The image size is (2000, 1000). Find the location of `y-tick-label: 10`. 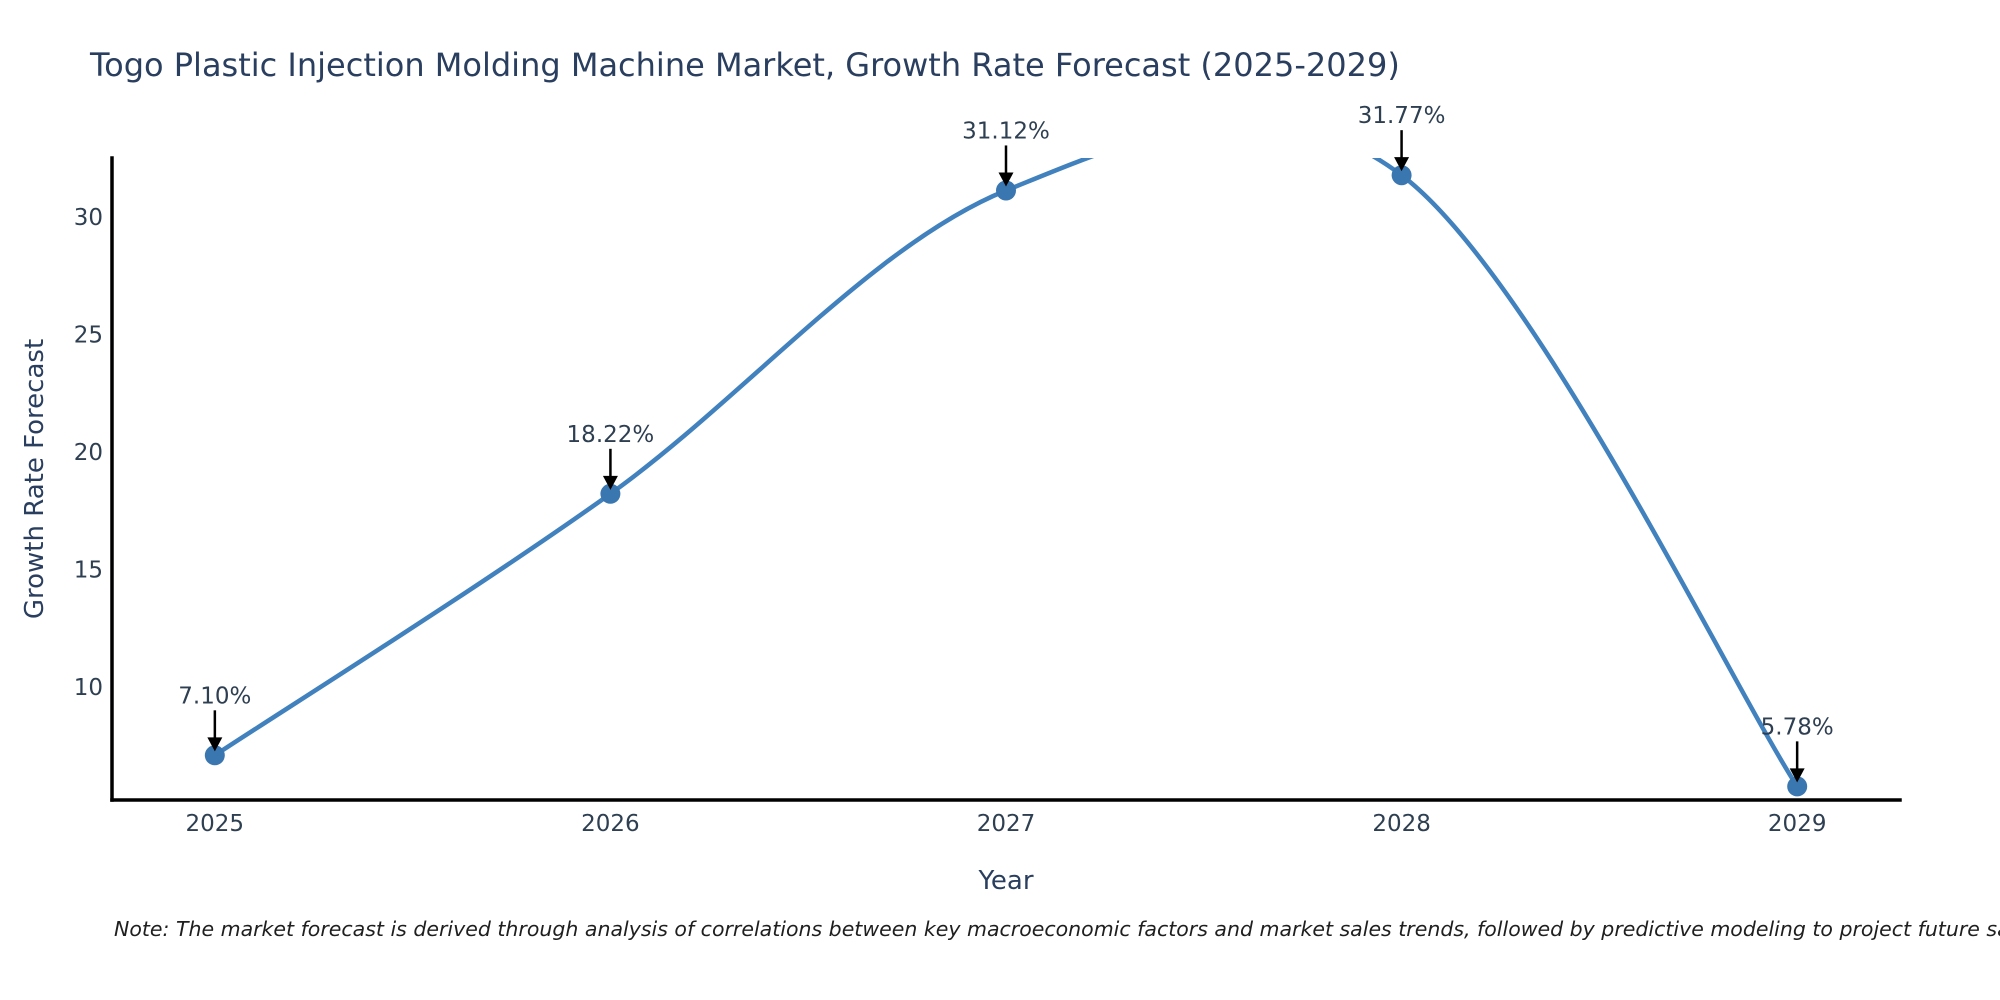

y-tick-label: 10 is located at coordinates (88, 688).